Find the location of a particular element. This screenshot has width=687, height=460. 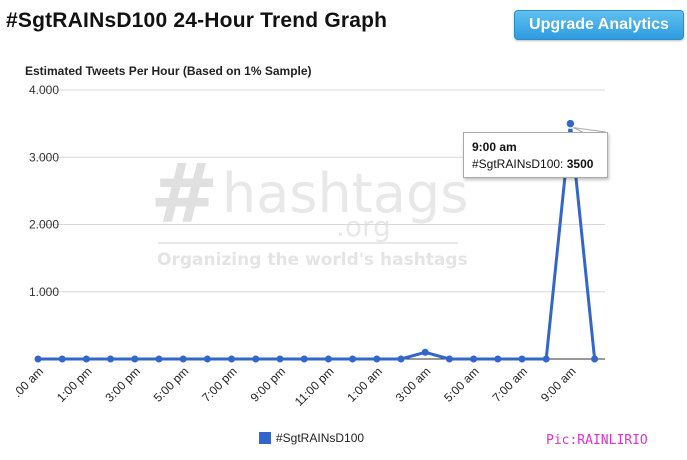

x-tick-label: 11:00 pm is located at coordinates (314, 386).